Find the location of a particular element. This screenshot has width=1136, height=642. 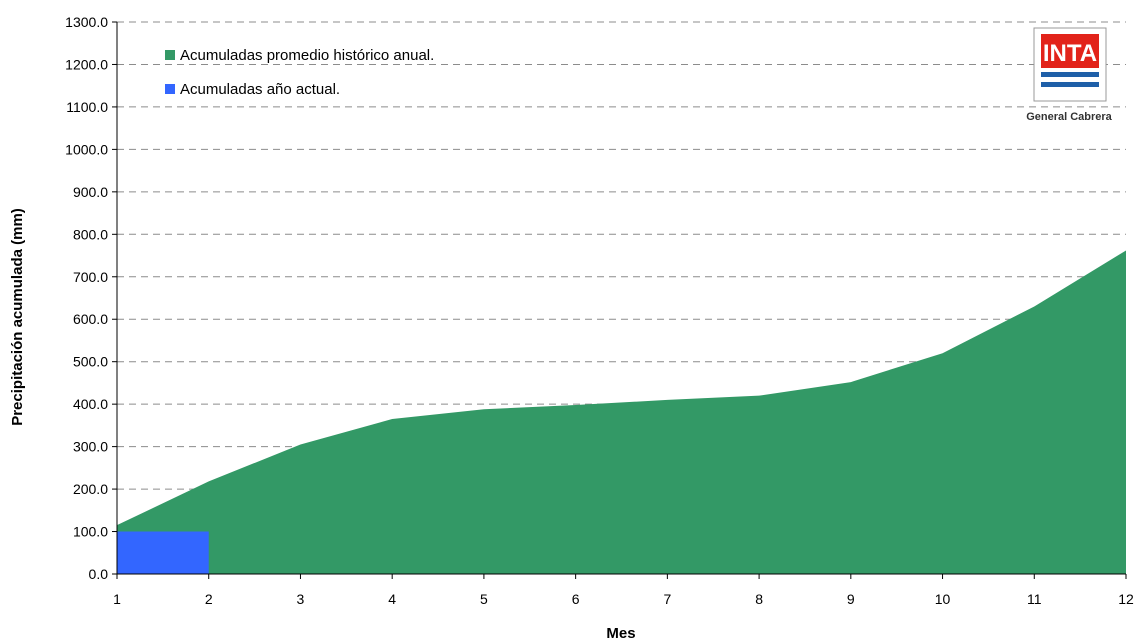

legend-swatch-current is located at coordinates (170, 89).